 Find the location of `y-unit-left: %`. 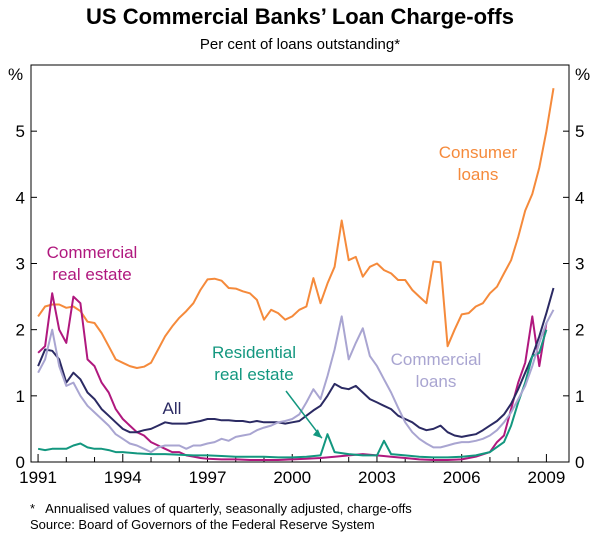

y-unit-left: % is located at coordinates (15, 74).